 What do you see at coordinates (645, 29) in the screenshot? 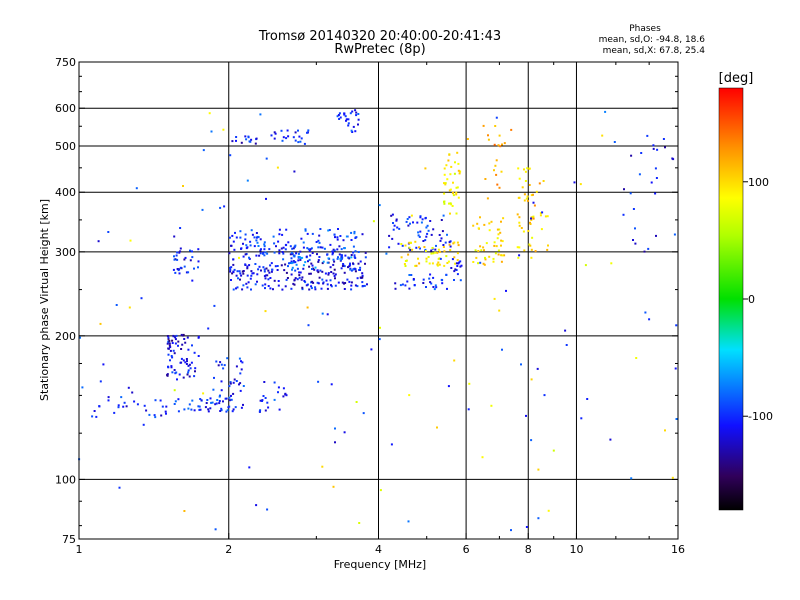
I see `stats-title: Phases` at bounding box center [645, 29].